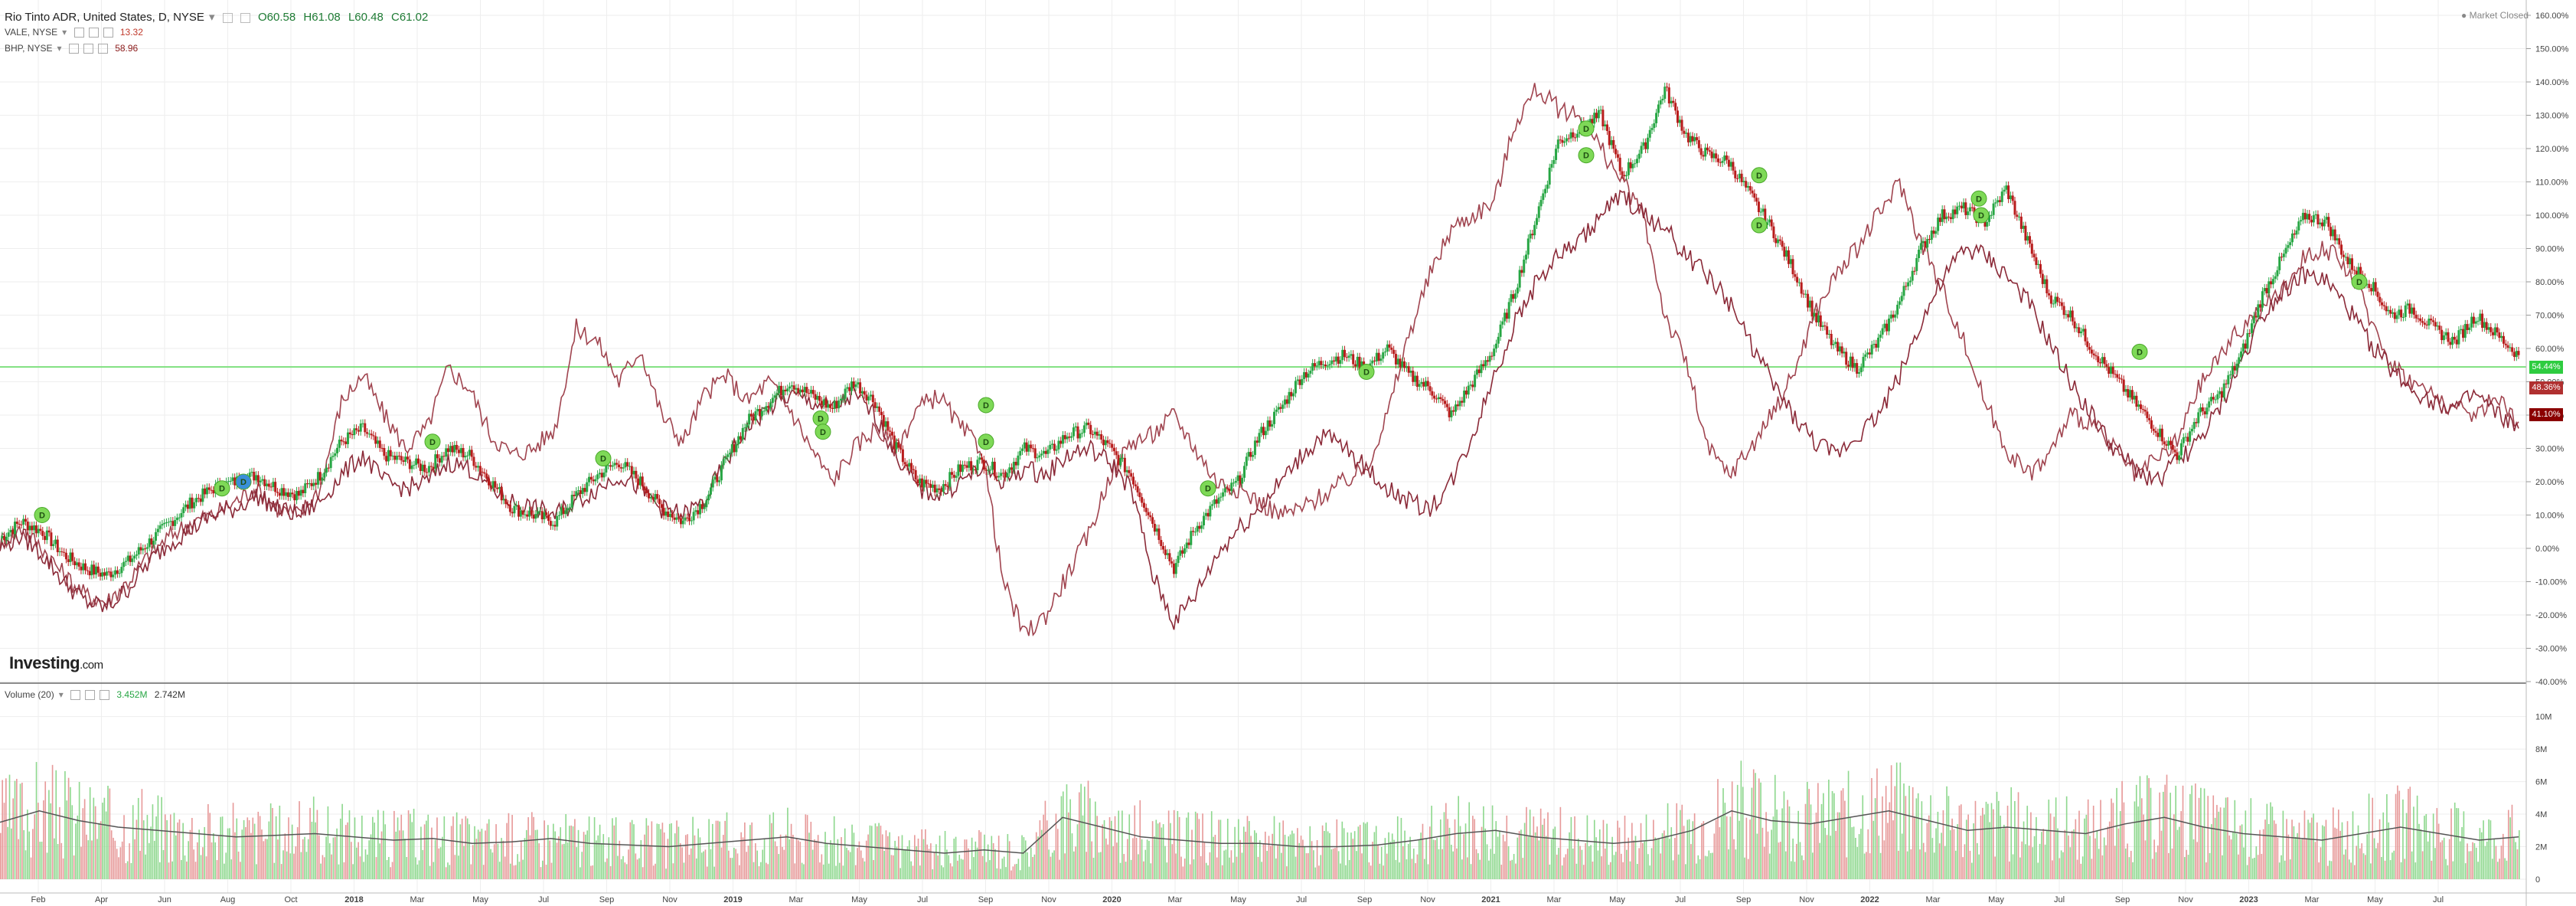  What do you see at coordinates (29, 48) in the screenshot?
I see `compare-symbol-label: BHP, NYSE` at bounding box center [29, 48].